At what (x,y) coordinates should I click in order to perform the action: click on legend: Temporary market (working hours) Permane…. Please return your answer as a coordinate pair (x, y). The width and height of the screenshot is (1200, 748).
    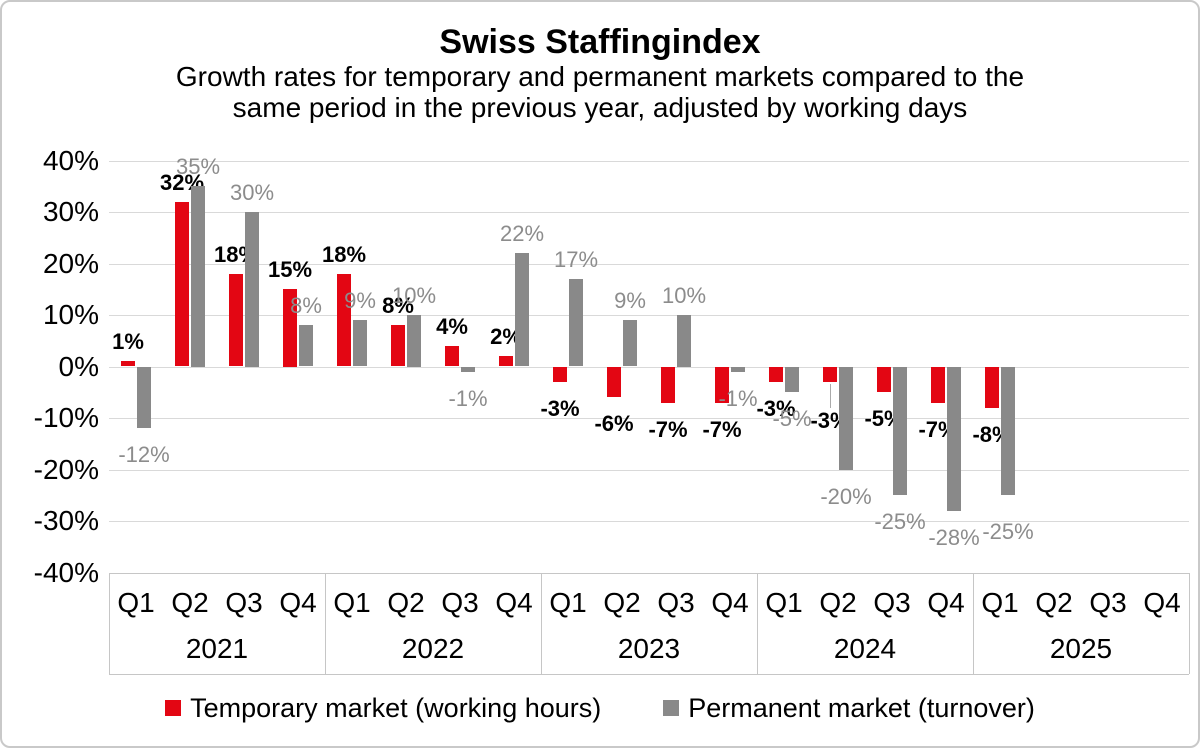
    Looking at the image, I should click on (600, 708).